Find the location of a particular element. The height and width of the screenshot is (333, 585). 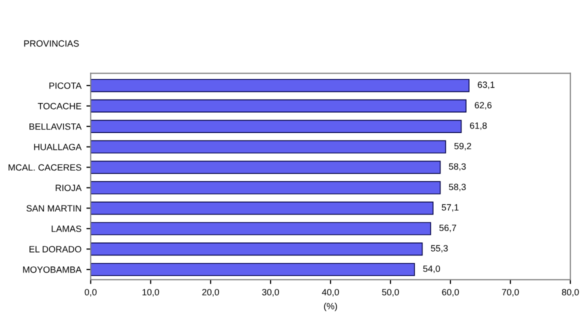

data-label: 55,3 is located at coordinates (439, 249).